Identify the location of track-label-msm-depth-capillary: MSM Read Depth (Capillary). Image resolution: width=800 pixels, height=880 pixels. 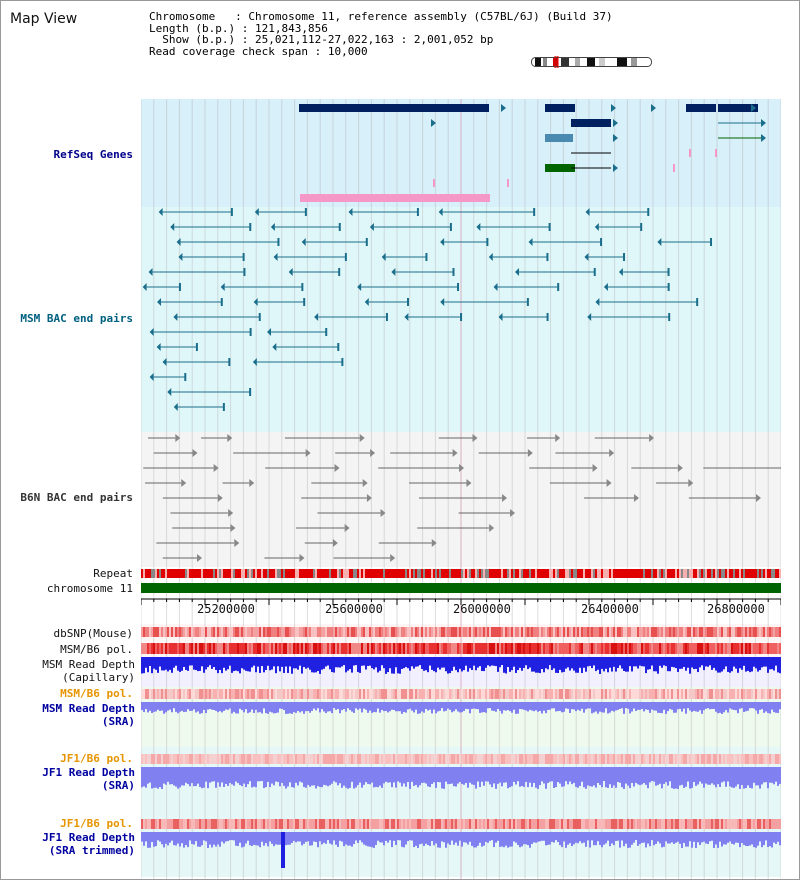
(68, 671).